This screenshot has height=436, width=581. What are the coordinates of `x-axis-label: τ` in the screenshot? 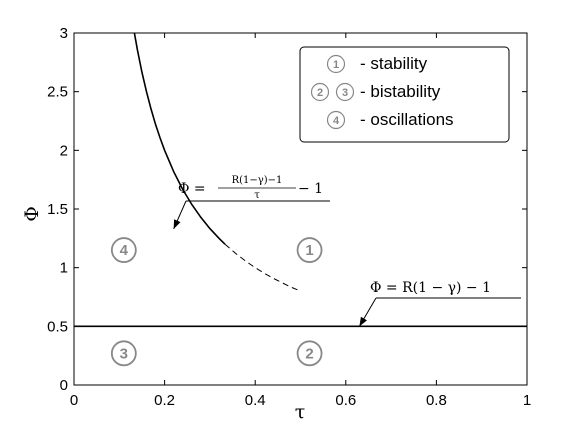 It's located at (300, 412).